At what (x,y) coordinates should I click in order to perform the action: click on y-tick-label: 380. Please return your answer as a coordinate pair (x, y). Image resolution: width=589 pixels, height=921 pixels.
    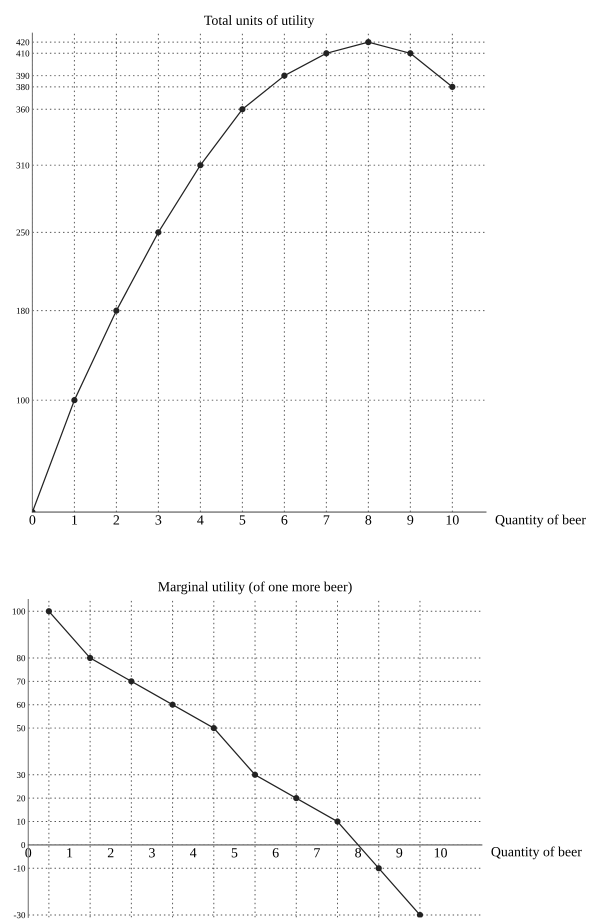
    Looking at the image, I should click on (23, 87).